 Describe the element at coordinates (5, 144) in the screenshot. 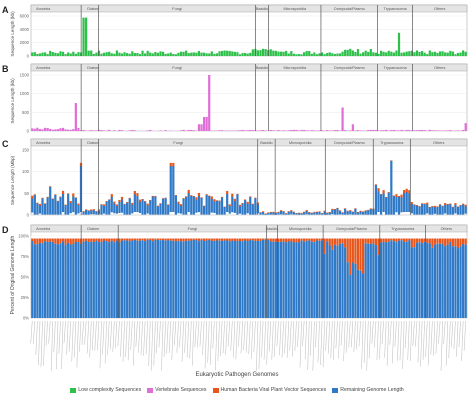

I see `panel-letter: C` at that location.